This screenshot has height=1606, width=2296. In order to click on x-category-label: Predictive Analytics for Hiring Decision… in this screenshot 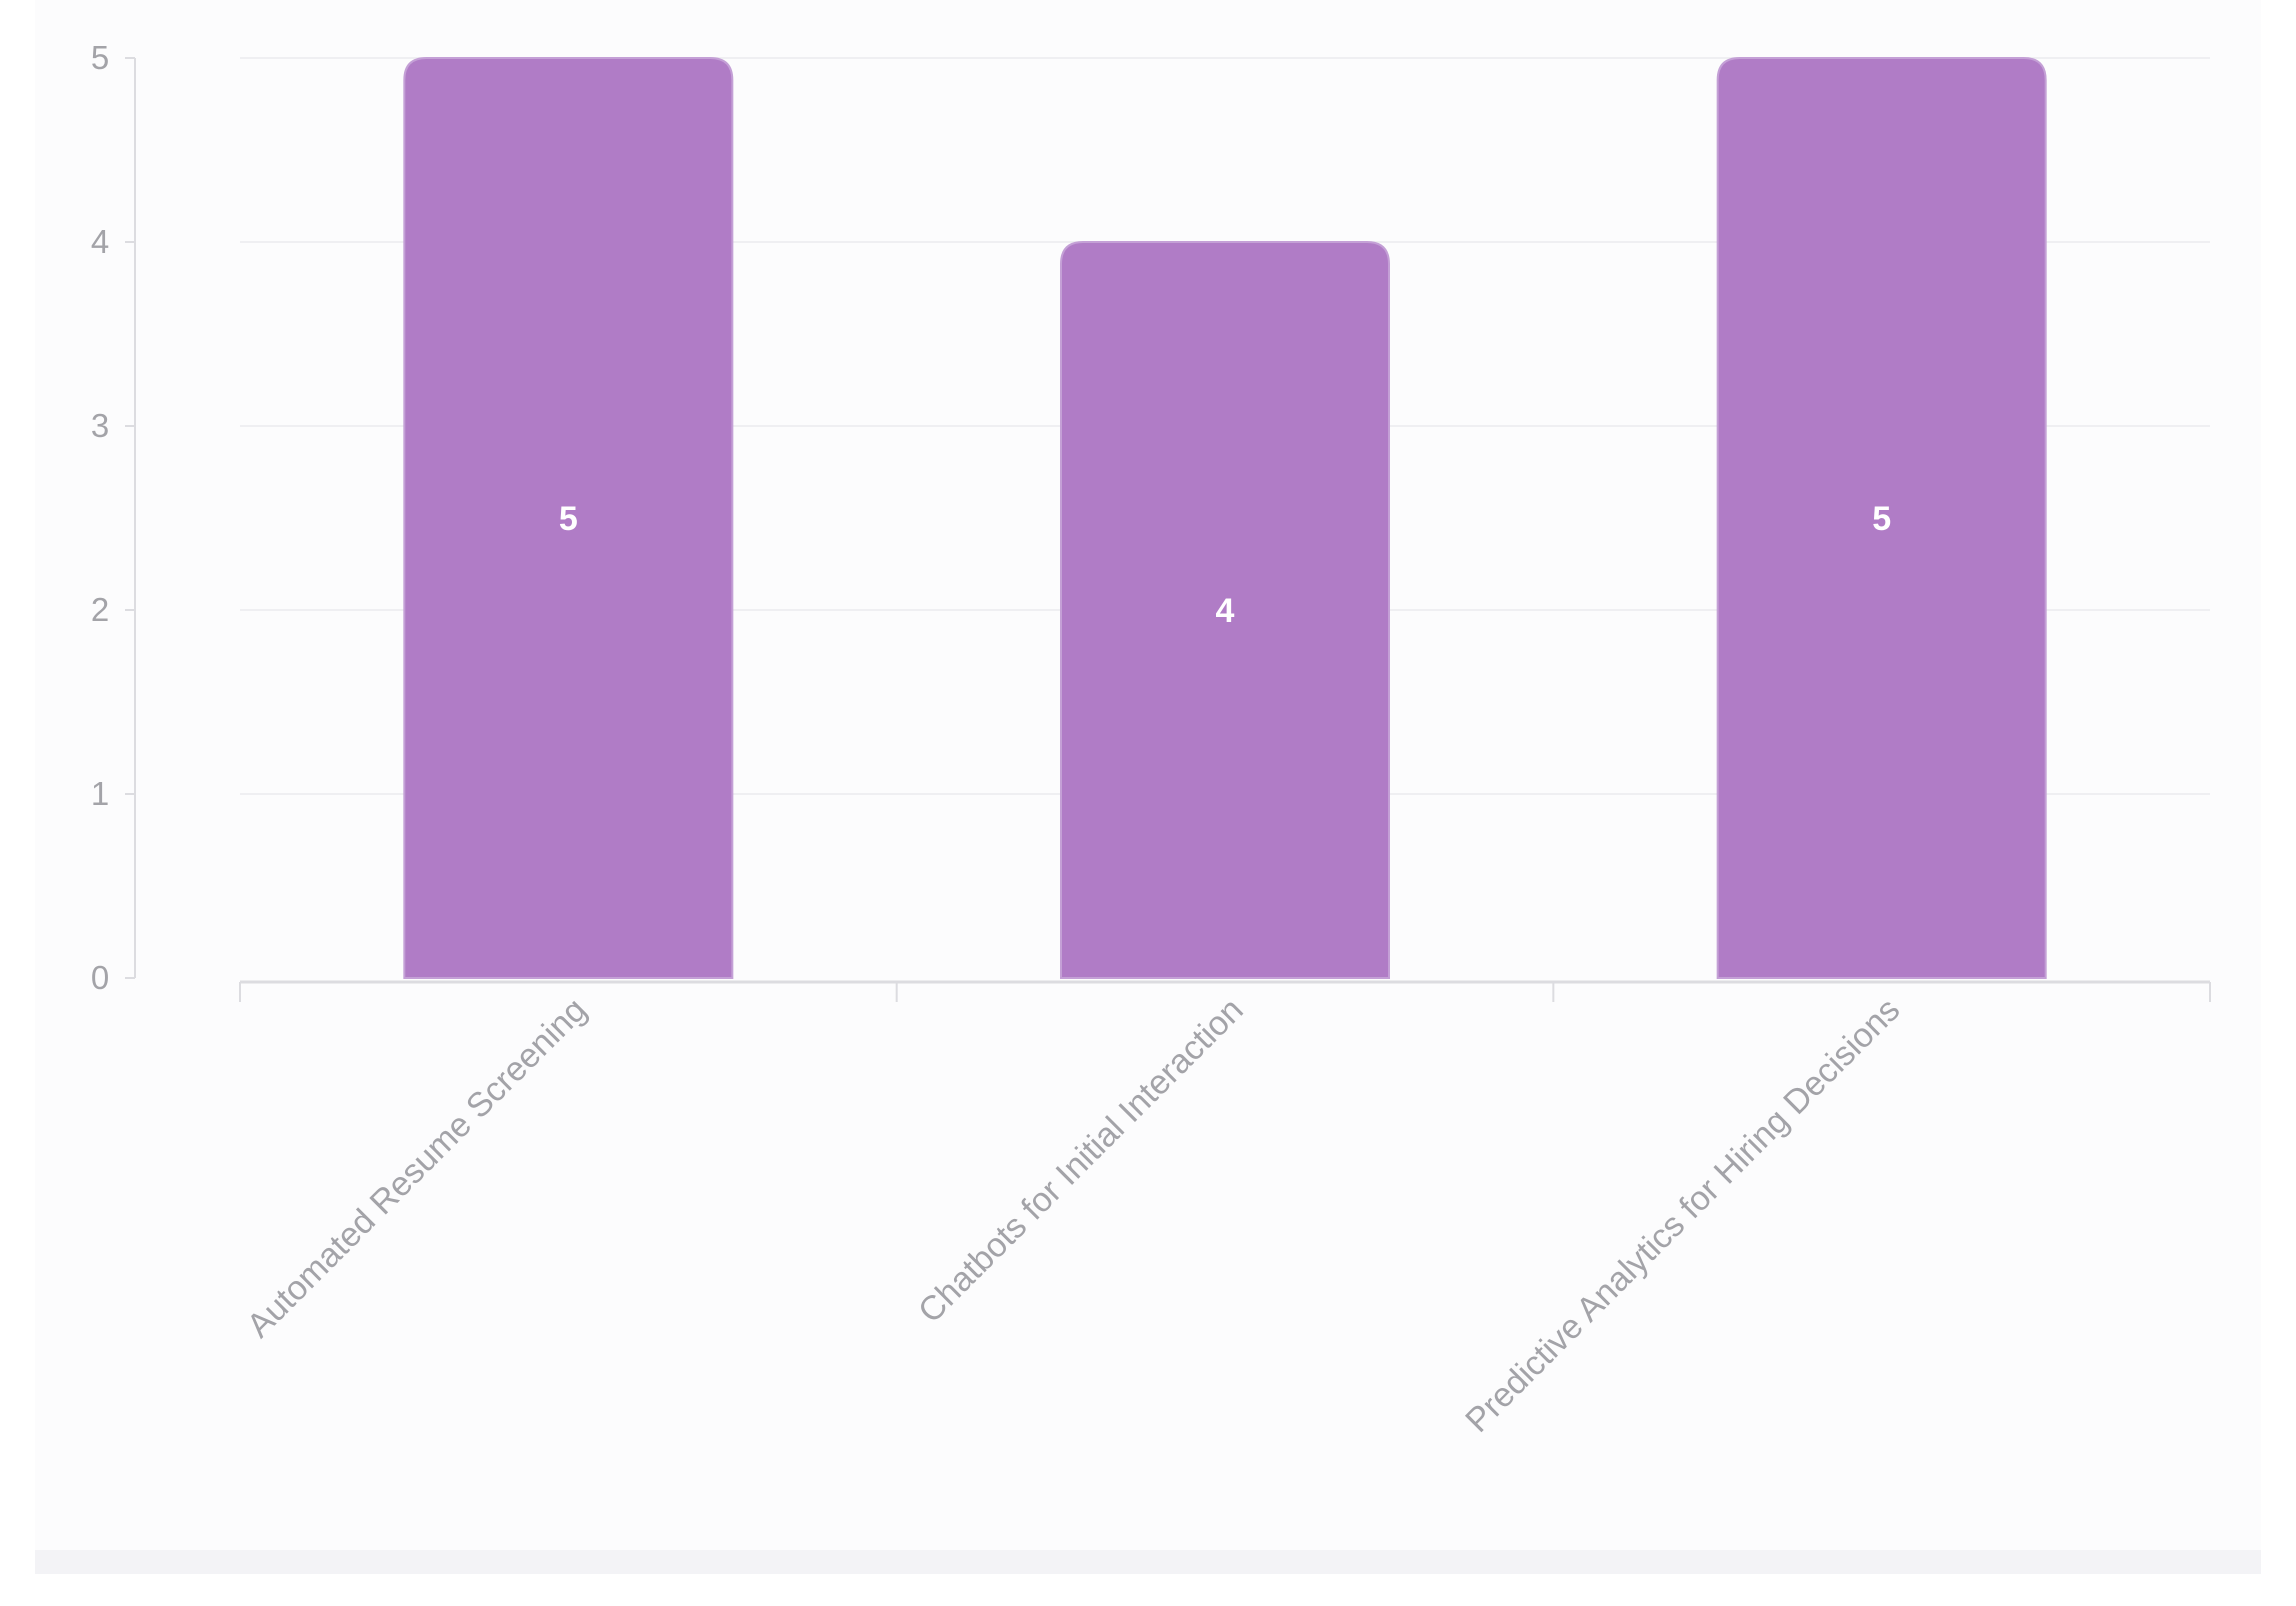, I will do `click(1682, 1215)`.